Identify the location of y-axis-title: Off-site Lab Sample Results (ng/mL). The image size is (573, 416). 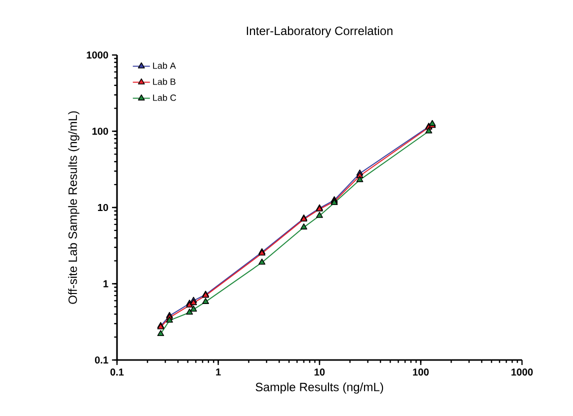
(74, 207).